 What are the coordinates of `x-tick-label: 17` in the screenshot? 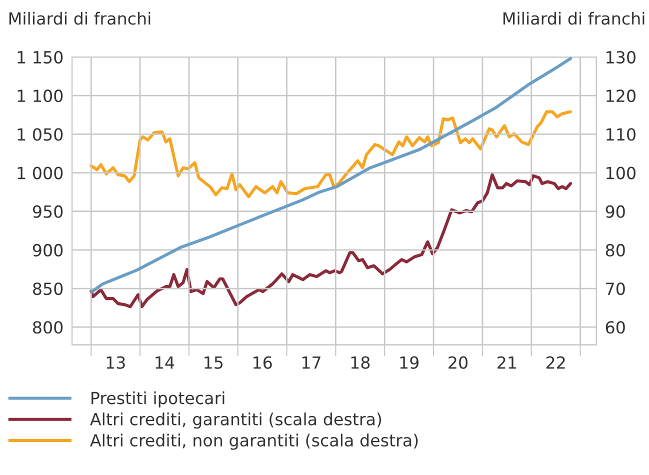 It's located at (311, 362).